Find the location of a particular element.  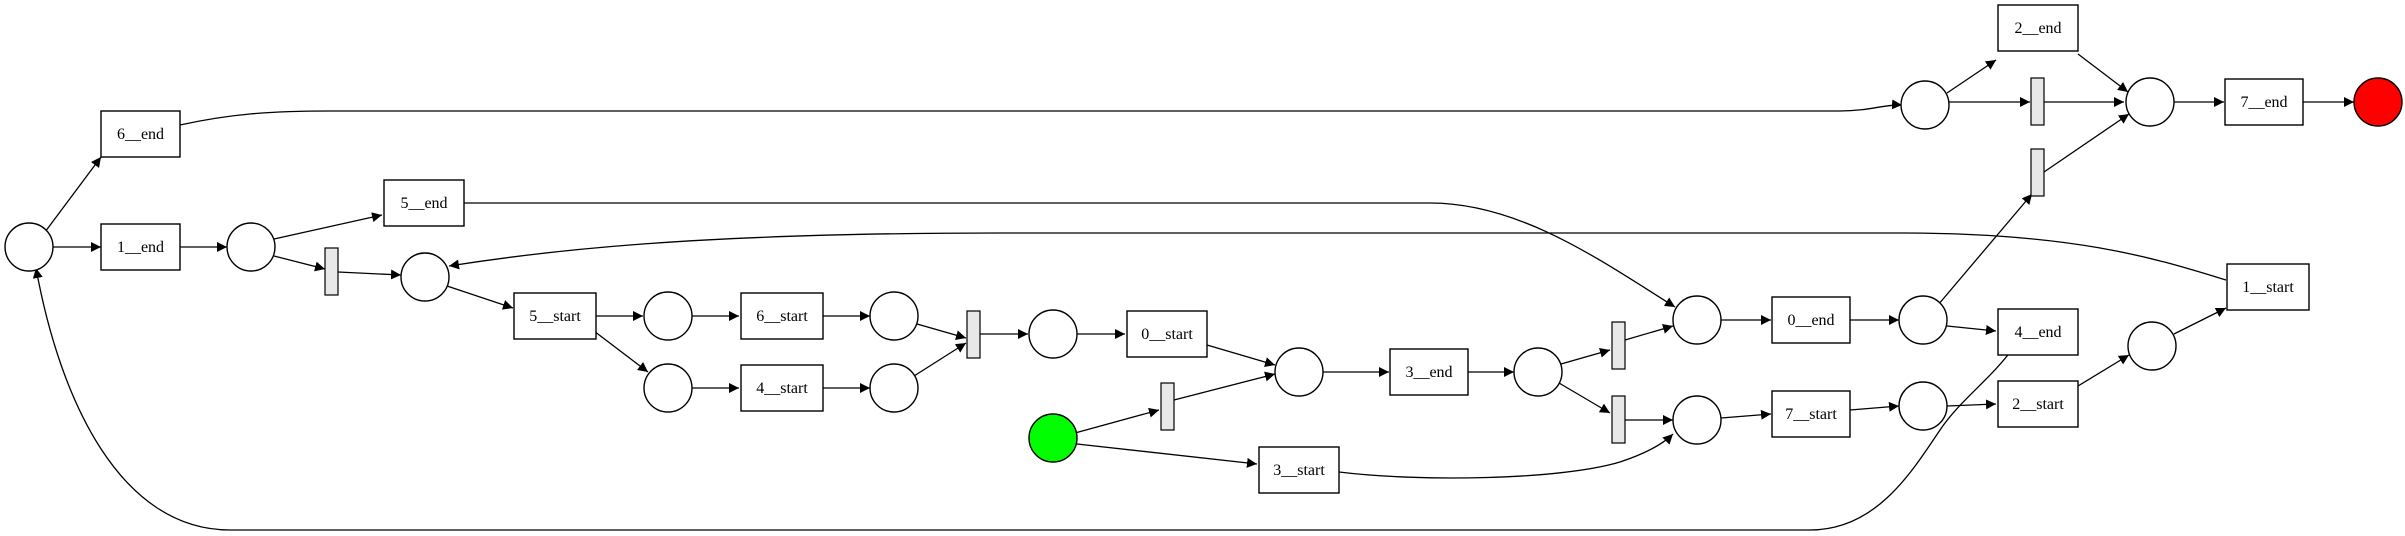

start-place is located at coordinates (1053, 438).